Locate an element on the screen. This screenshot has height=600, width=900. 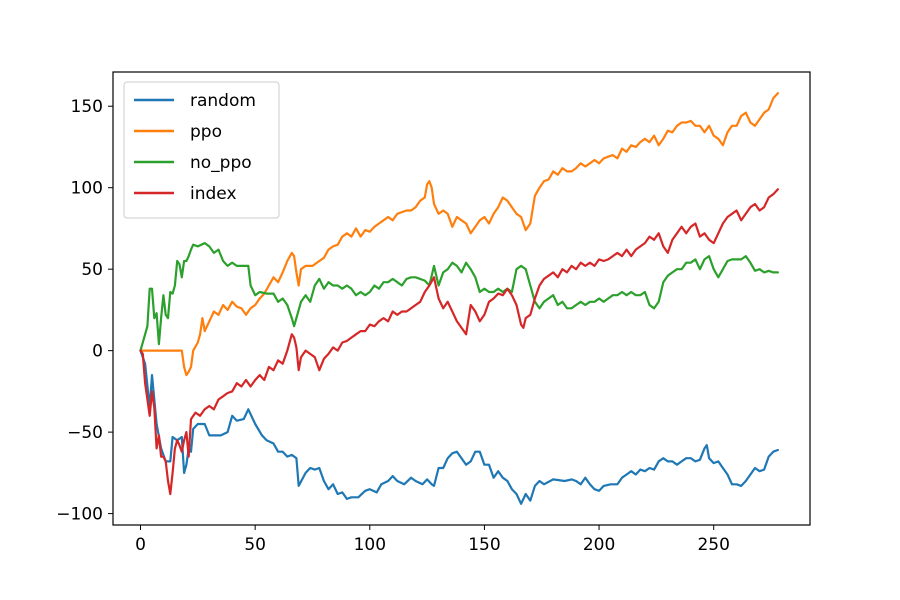
legend-box is located at coordinates (201, 150).